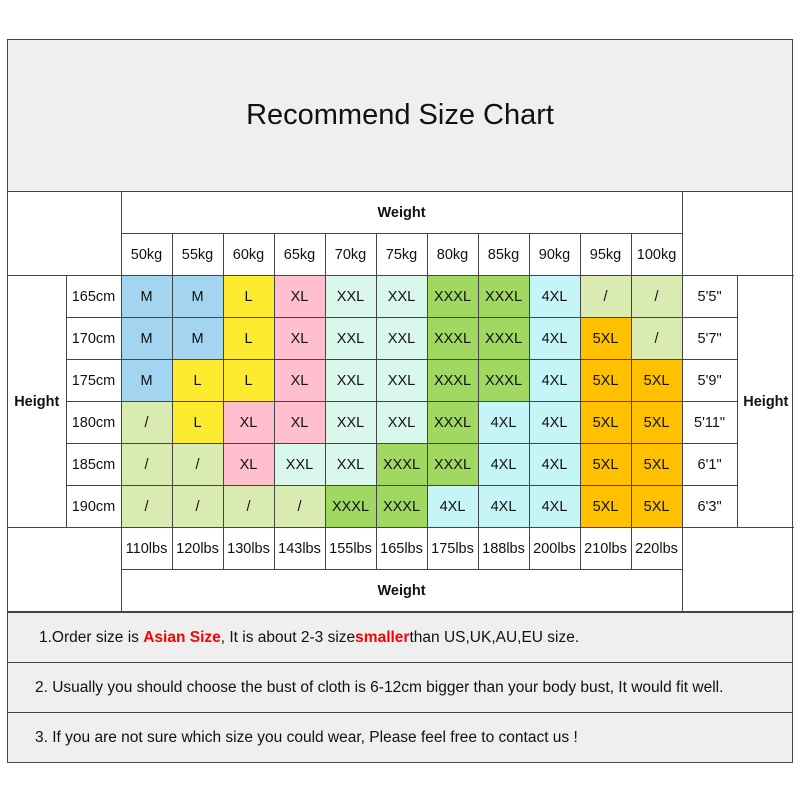  Describe the element at coordinates (299, 254) in the screenshot. I see `kg-header: 65kg` at that location.